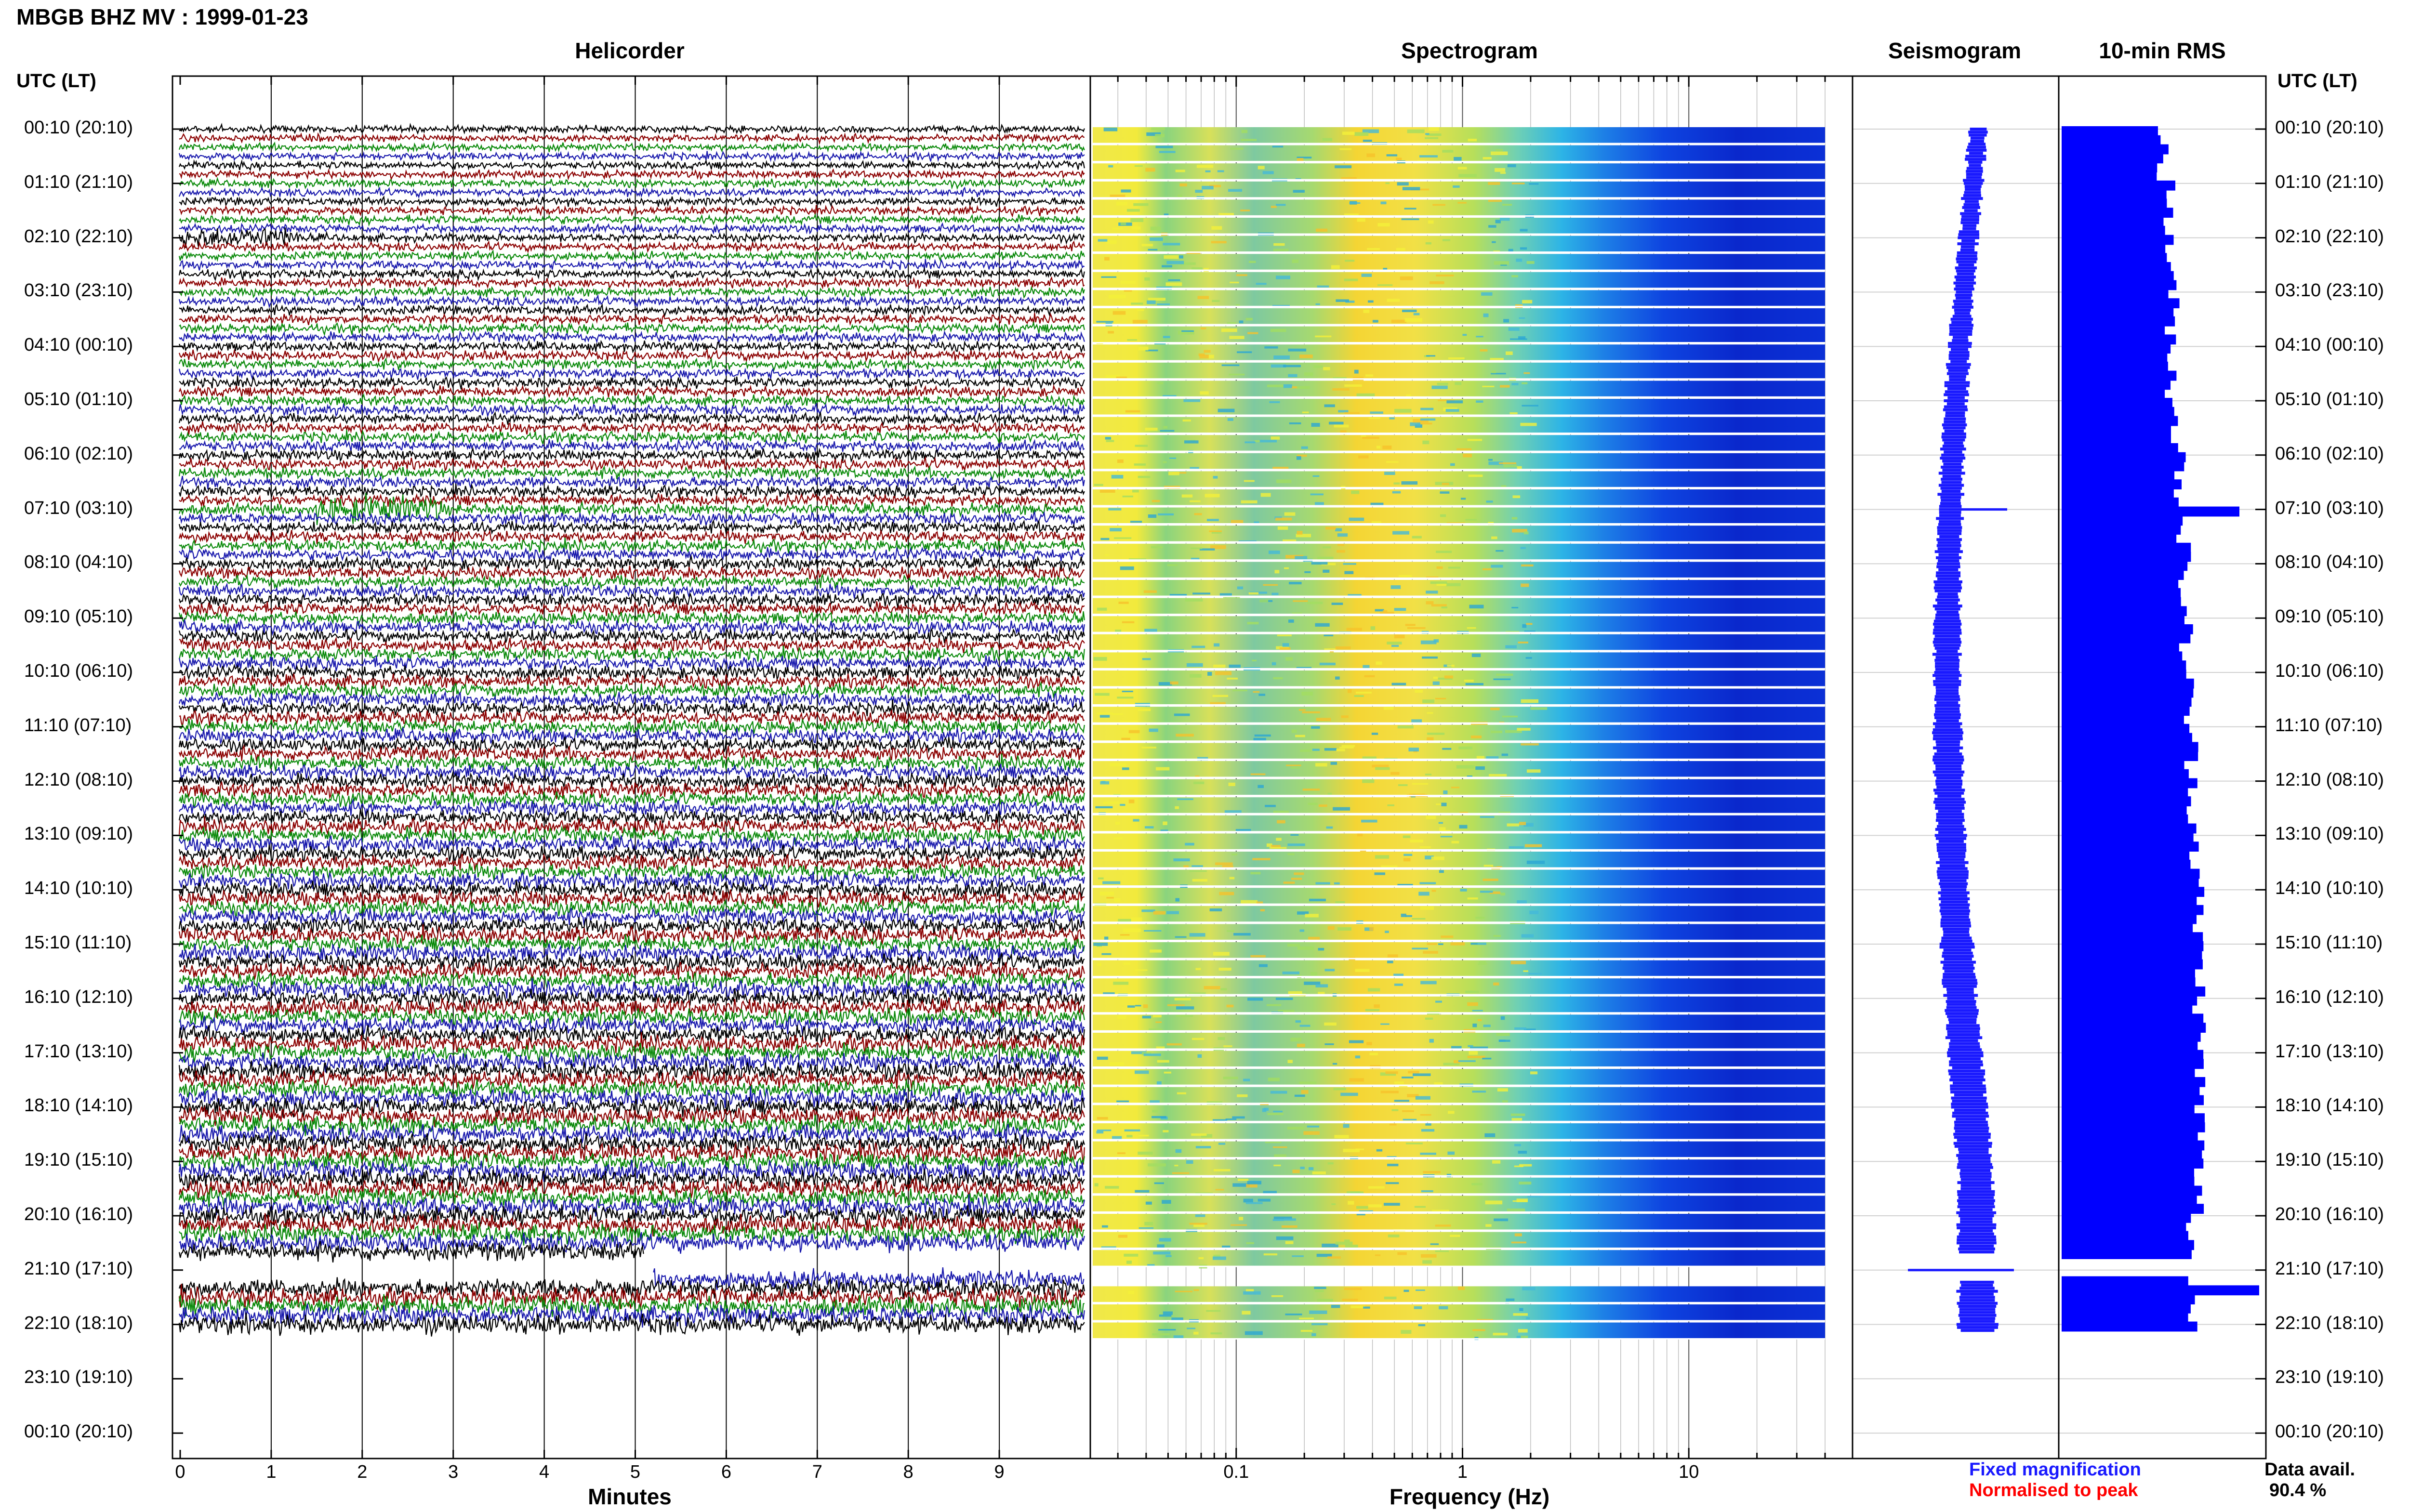 This screenshot has height=1512, width=2409. I want to click on frequency-axis-label: Frequency (Hz), so click(1469, 1496).